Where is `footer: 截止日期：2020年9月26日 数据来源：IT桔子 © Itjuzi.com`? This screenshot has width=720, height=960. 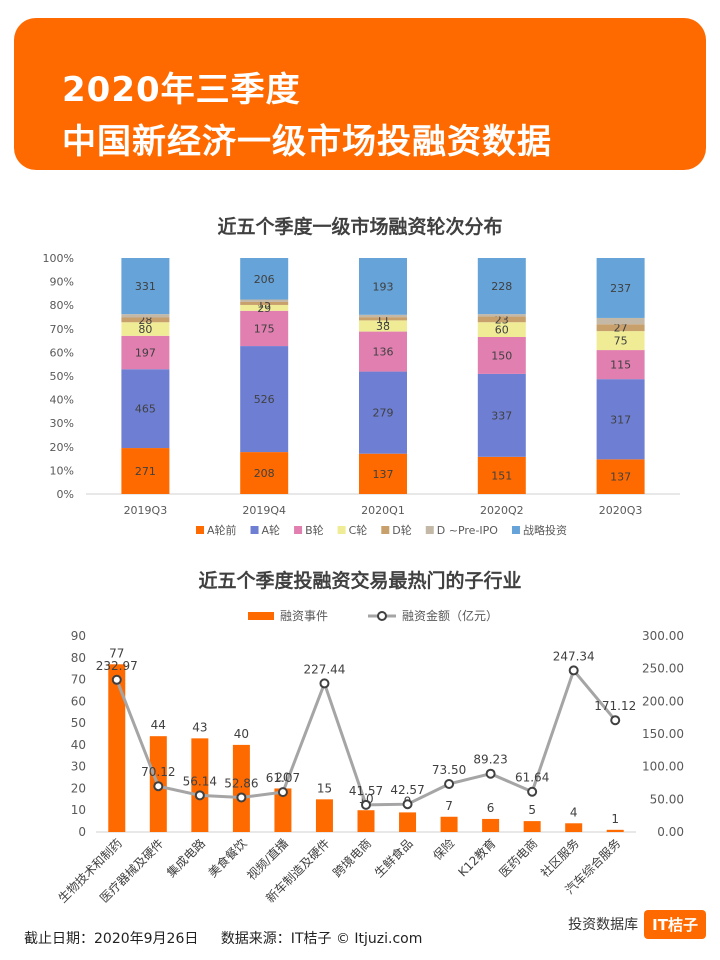
footer: 截止日期：2020年9月26日 数据来源：IT桔子 © Itjuzi.com is located at coordinates (232, 938).